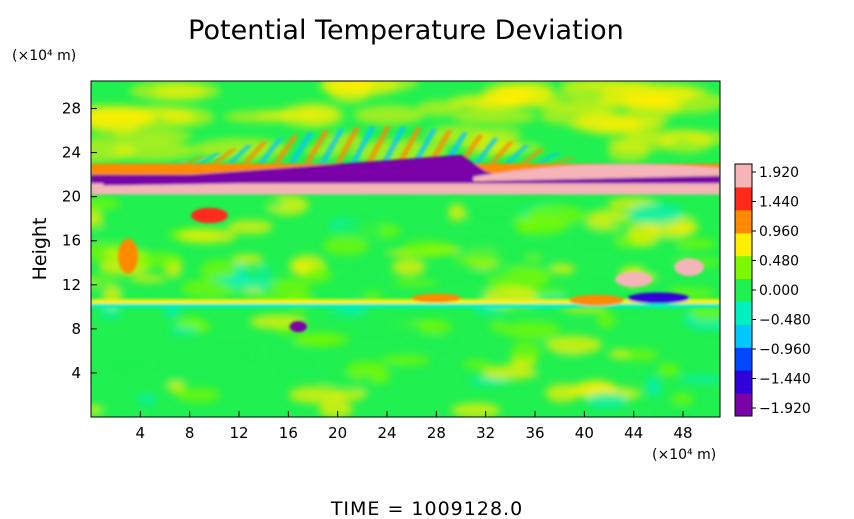 This screenshot has width=854, height=519. I want to click on cold-wedge, so click(307, 170).